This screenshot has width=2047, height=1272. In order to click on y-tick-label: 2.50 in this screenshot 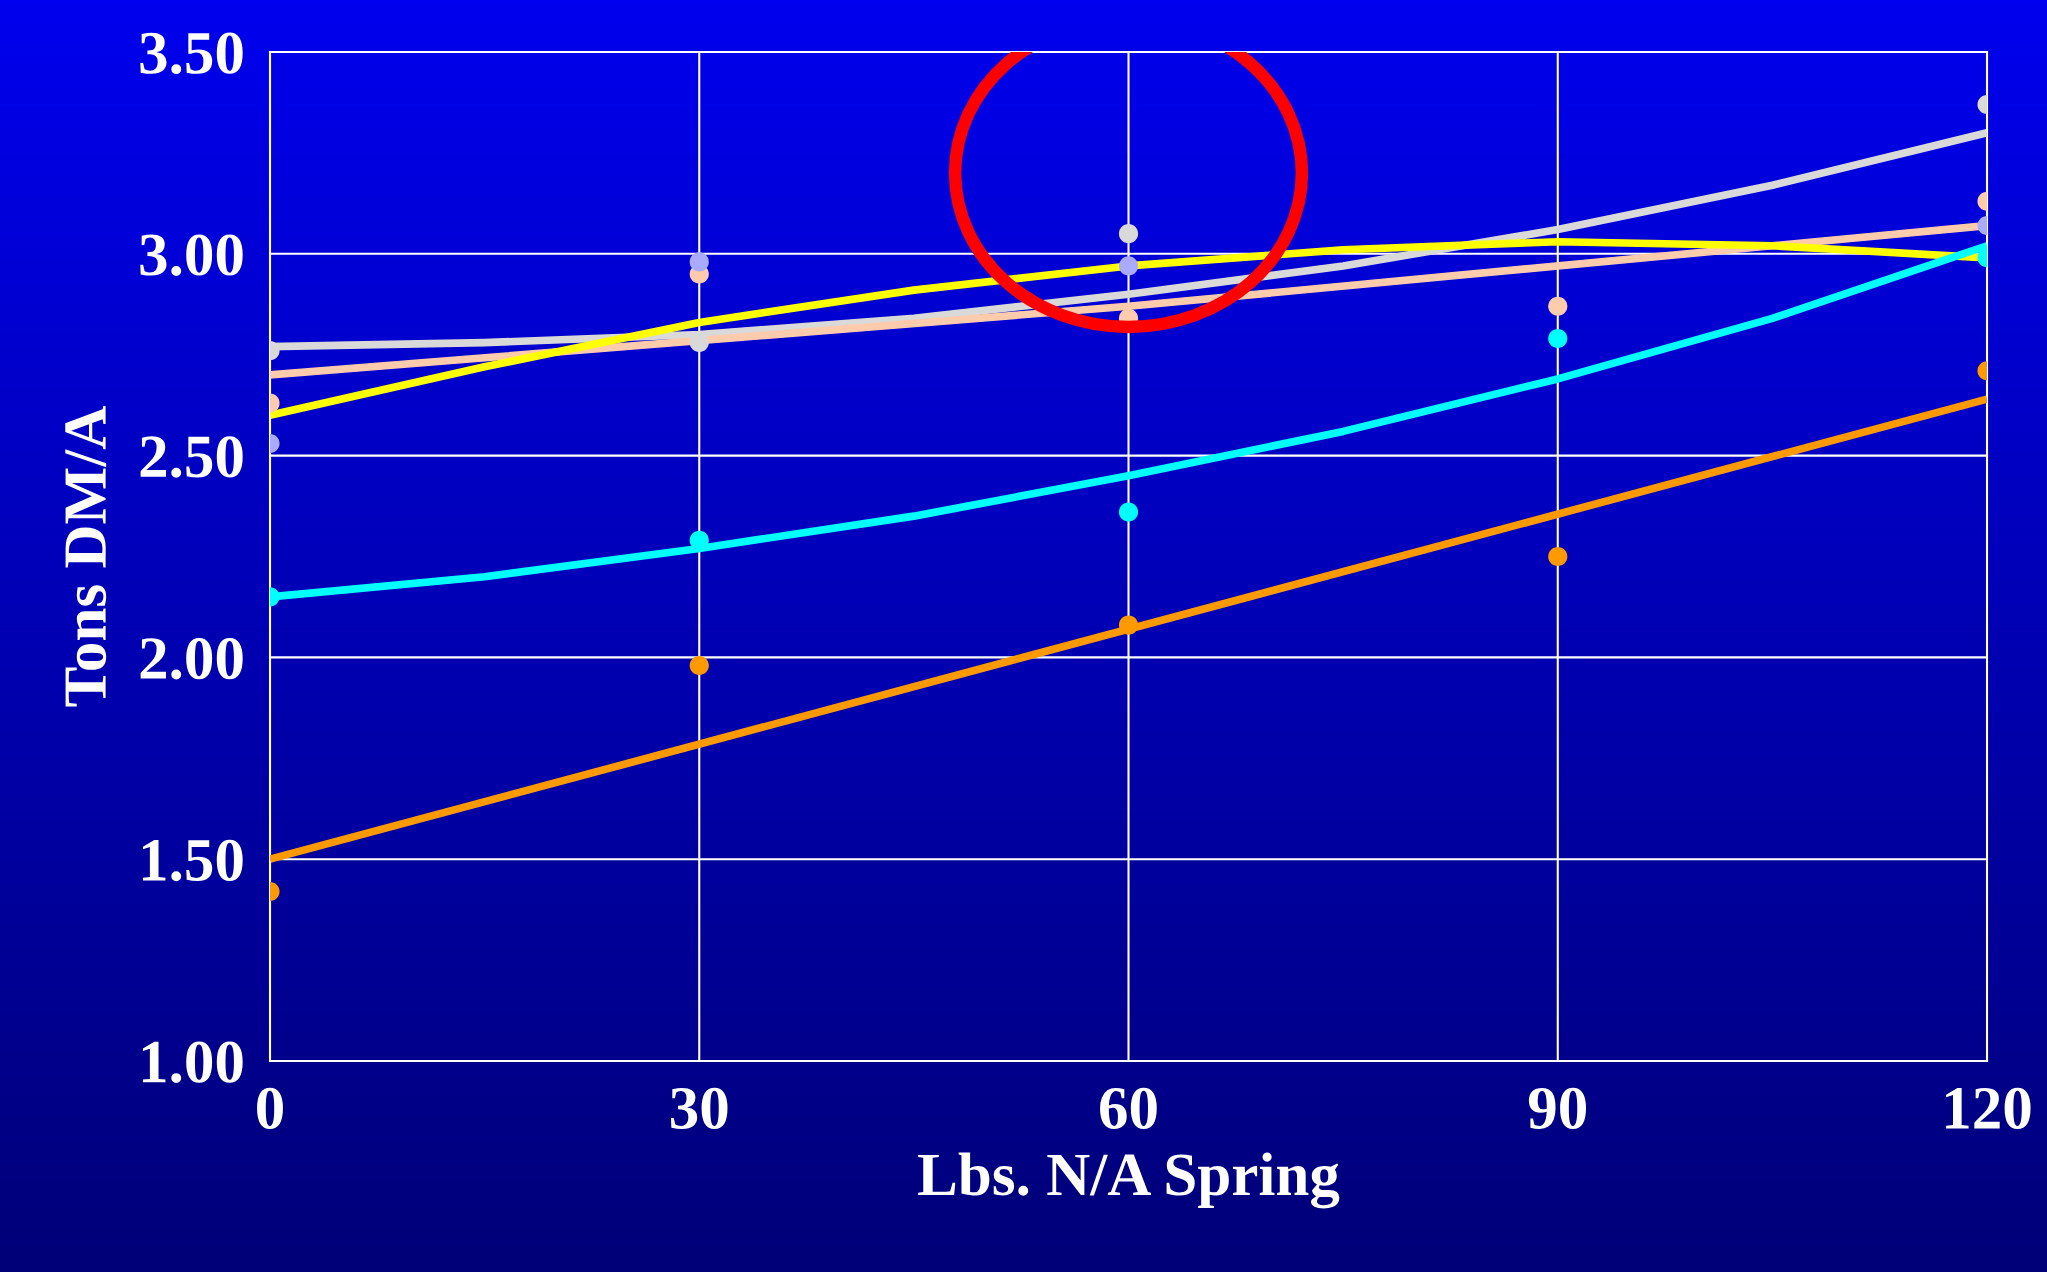, I will do `click(191, 457)`.